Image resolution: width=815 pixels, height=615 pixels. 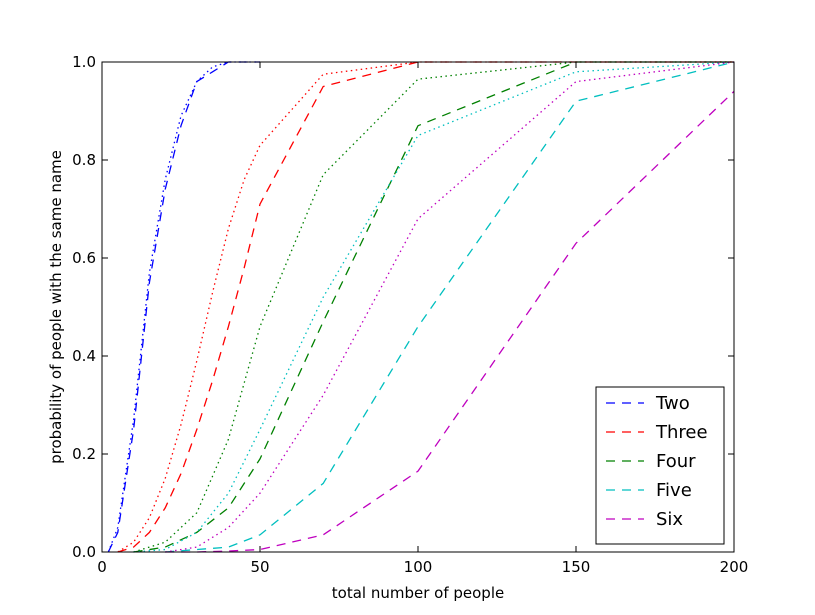 What do you see at coordinates (734, 567) in the screenshot?
I see `x-tick-label: 200` at bounding box center [734, 567].